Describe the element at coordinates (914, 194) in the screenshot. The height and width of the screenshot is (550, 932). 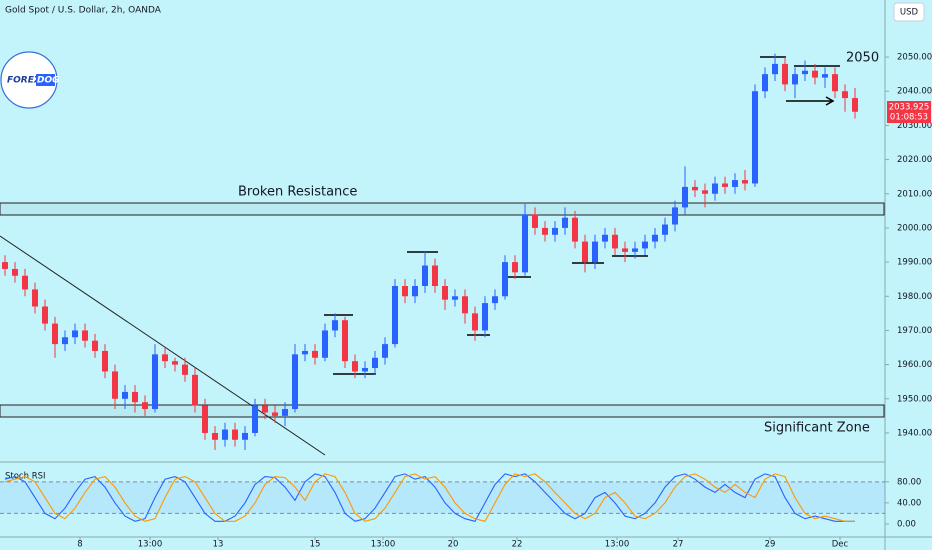
I see `y-tick-label: 2010.000` at that location.